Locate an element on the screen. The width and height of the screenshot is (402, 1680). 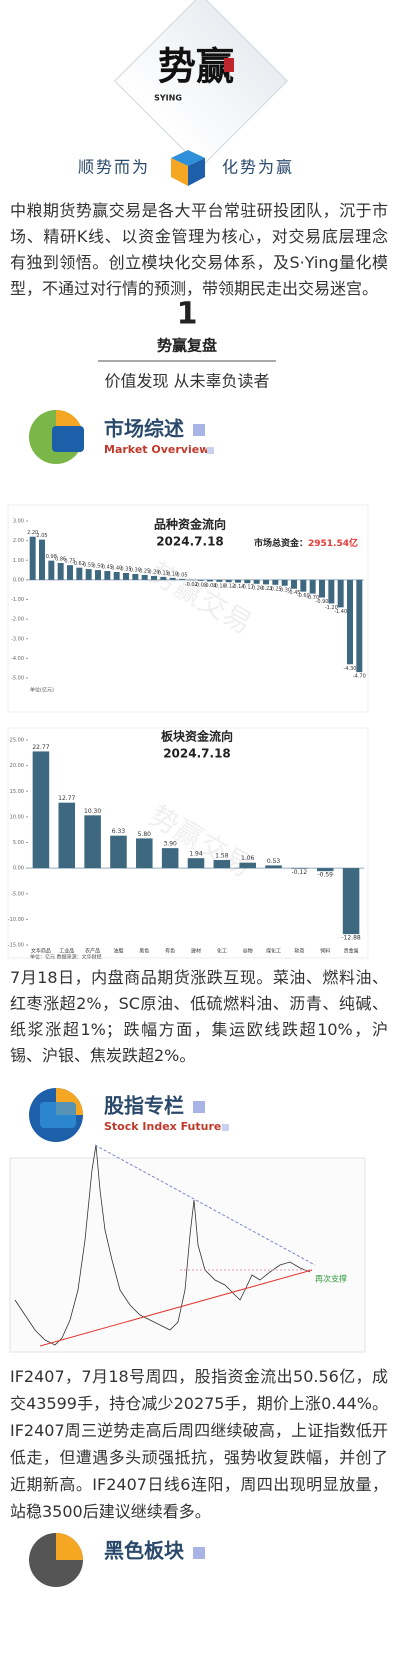
y-tick-label: 0.00 is located at coordinates (18, 580).